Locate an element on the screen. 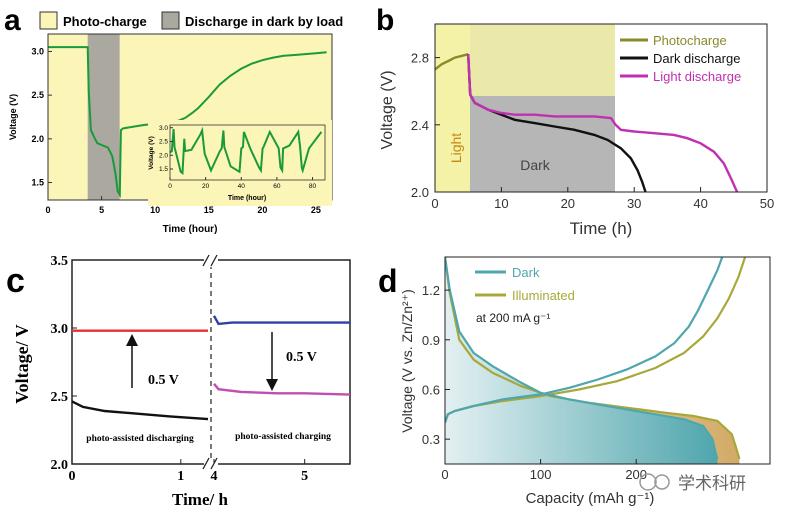 The image size is (800, 522). panel-b-light-region is located at coordinates (452, 108).